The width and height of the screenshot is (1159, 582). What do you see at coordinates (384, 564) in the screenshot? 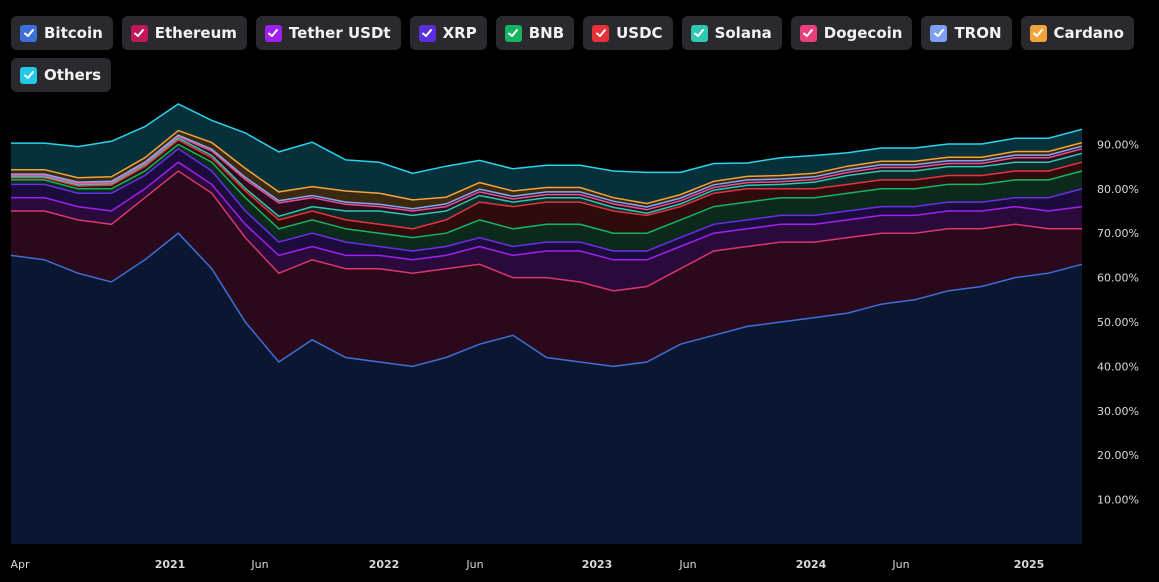
I see `x-tick-label: 2022` at bounding box center [384, 564].